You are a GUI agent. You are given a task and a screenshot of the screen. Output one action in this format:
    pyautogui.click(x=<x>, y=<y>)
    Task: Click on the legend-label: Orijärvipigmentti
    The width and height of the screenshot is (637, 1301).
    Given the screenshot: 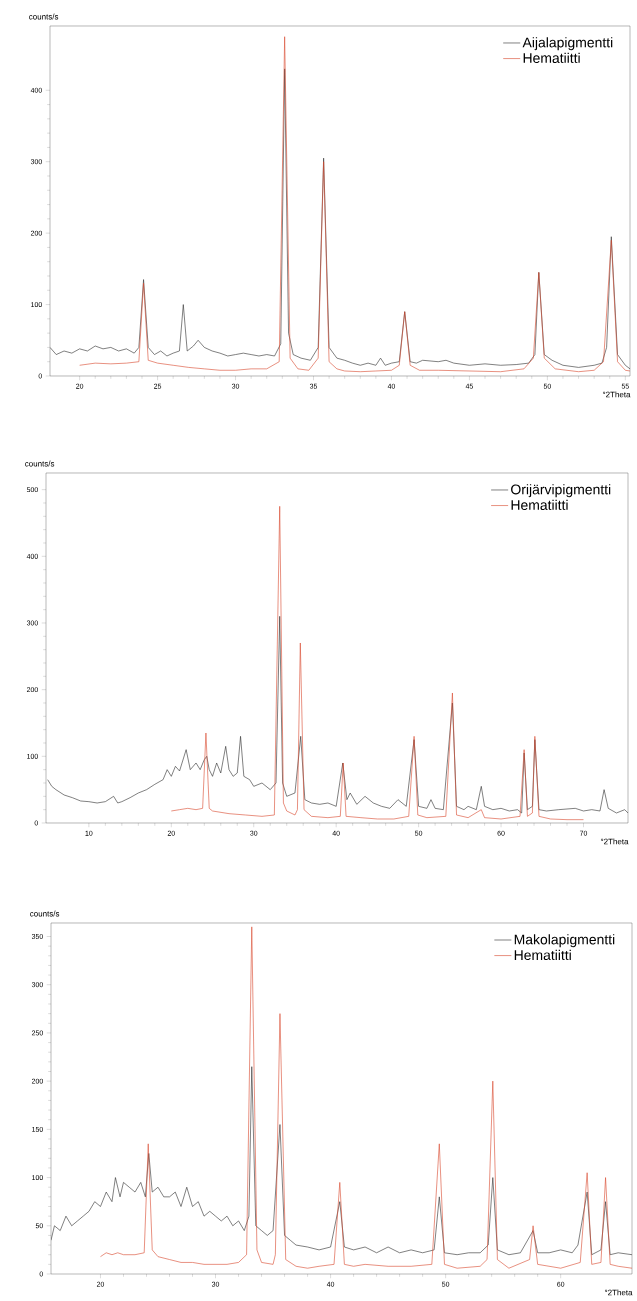 What is the action you would take?
    pyautogui.click(x=561, y=491)
    